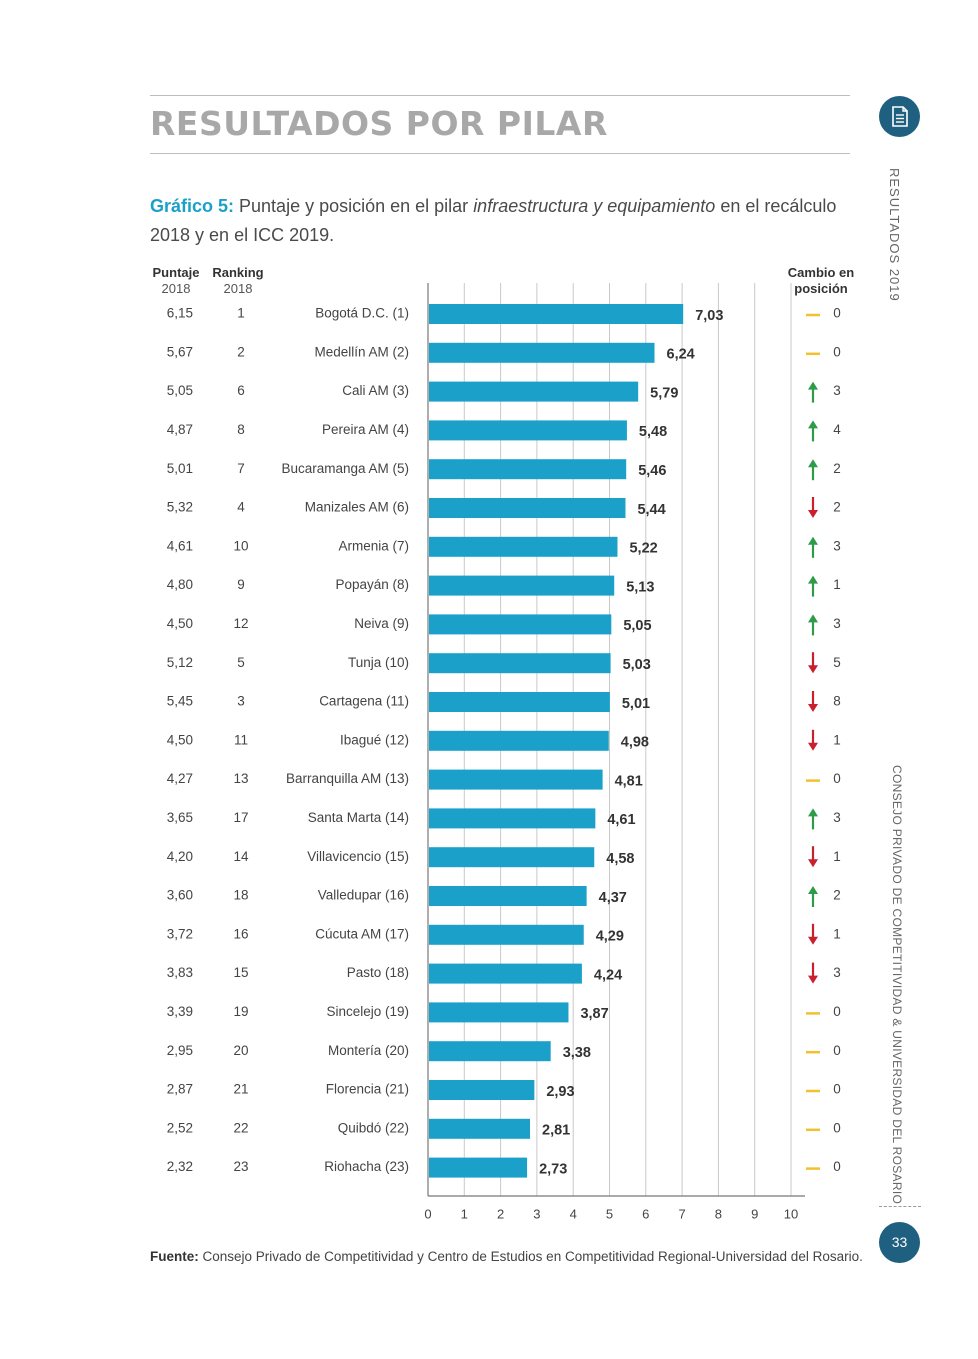 The height and width of the screenshot is (1359, 978). I want to click on bar-value-label: 4,81, so click(629, 781).